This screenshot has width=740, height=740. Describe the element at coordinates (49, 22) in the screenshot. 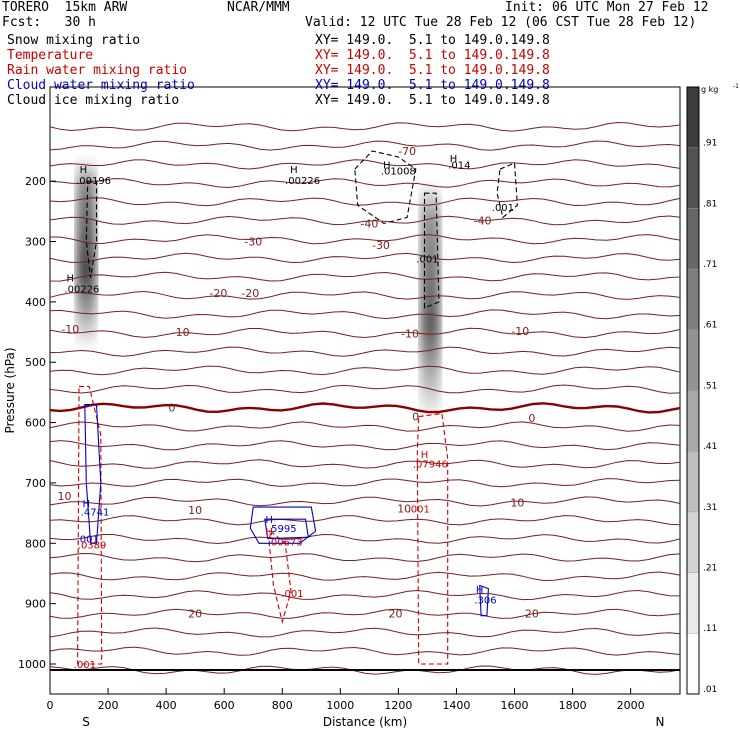

I see `forecast-hour: Fcst: 30 h` at that location.